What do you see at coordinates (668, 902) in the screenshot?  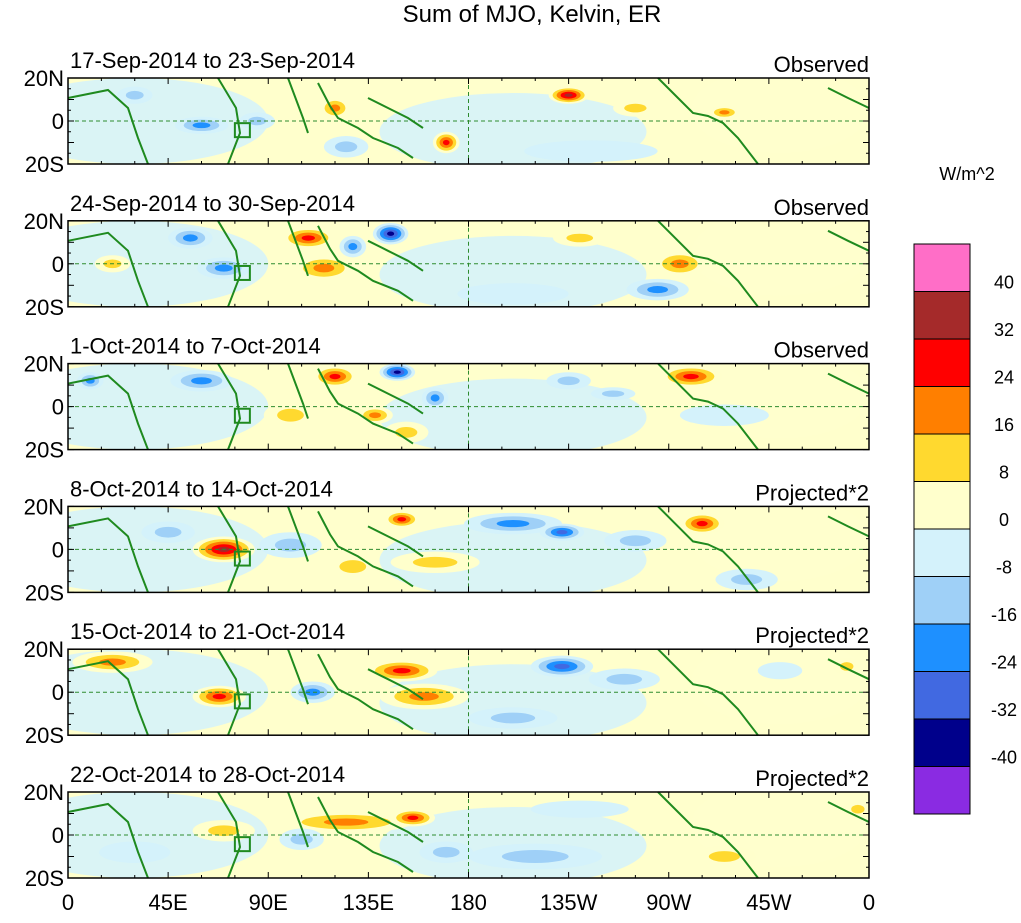 I see `lon-tick-label: 90W` at bounding box center [668, 902].